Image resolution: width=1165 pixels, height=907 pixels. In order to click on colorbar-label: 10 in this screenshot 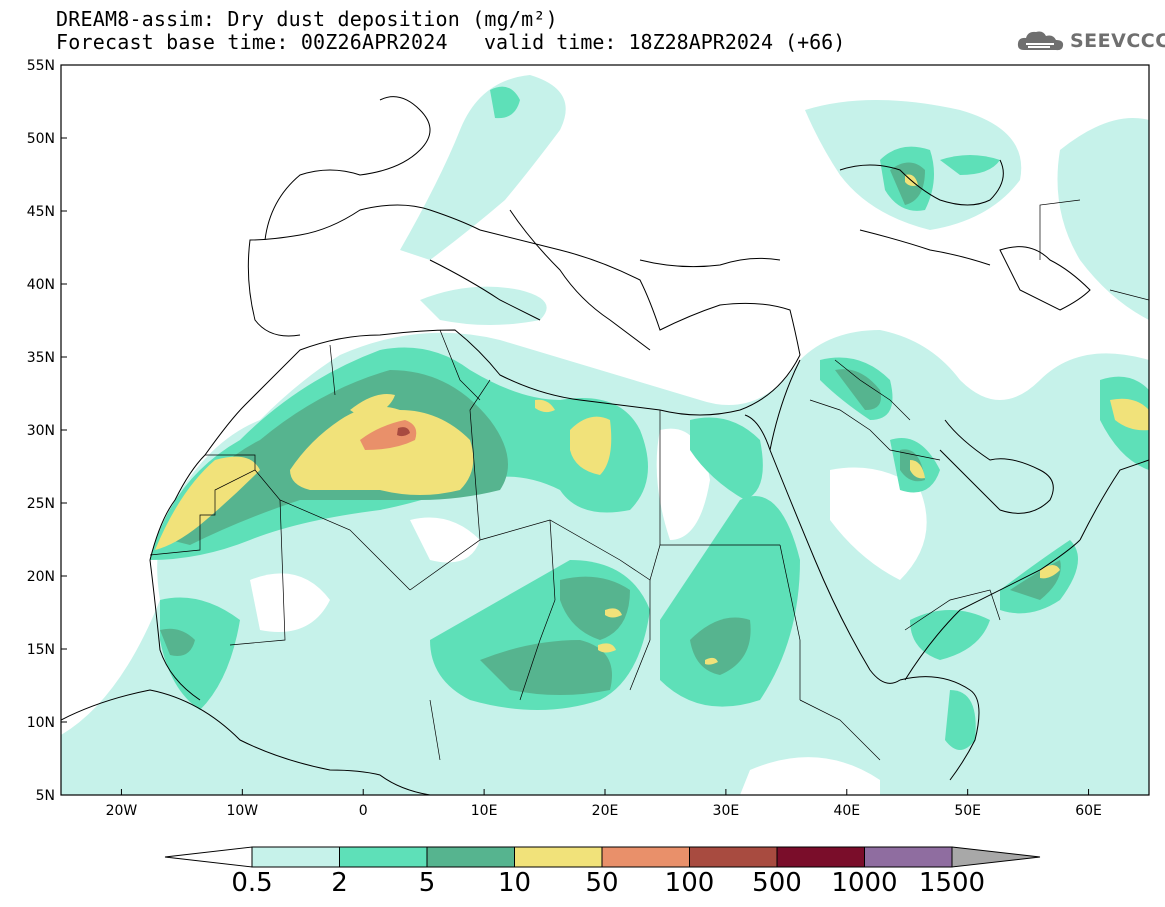, I will do `click(514, 883)`.